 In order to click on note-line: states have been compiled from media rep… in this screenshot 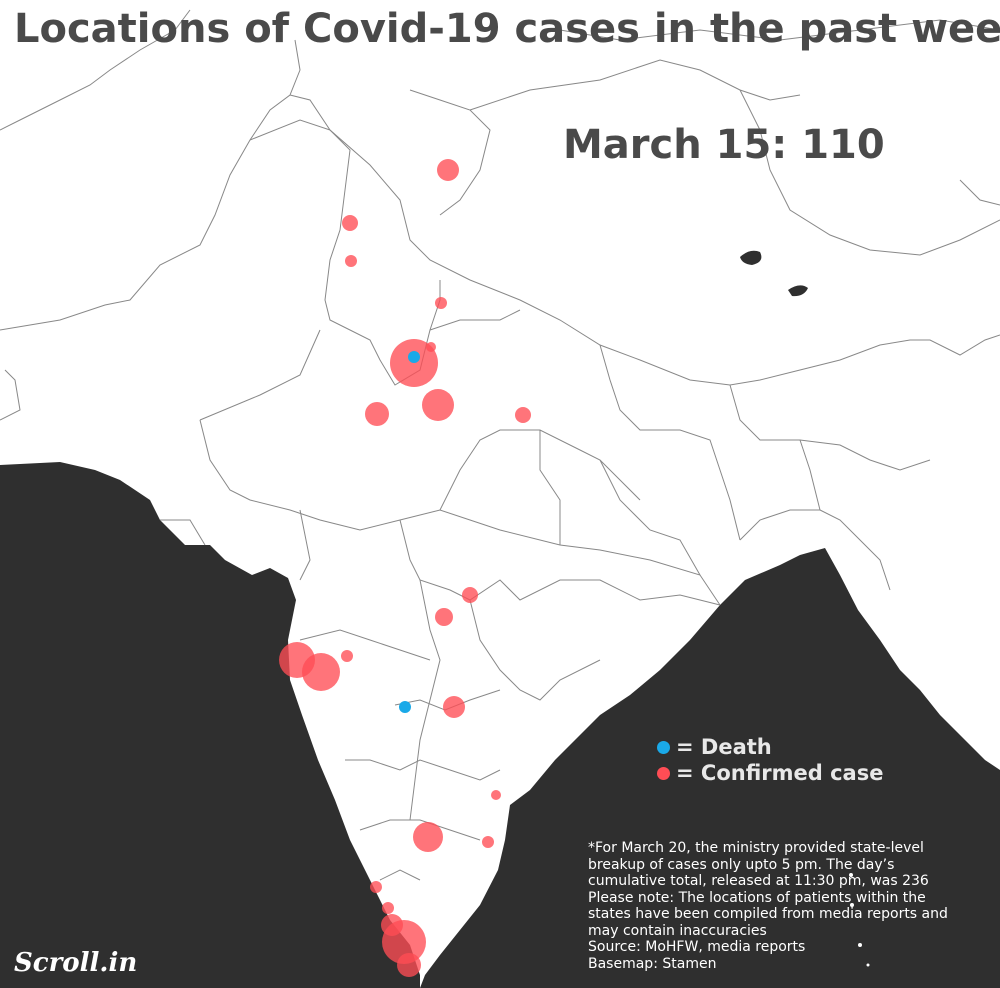, I will do `click(768, 914)`.